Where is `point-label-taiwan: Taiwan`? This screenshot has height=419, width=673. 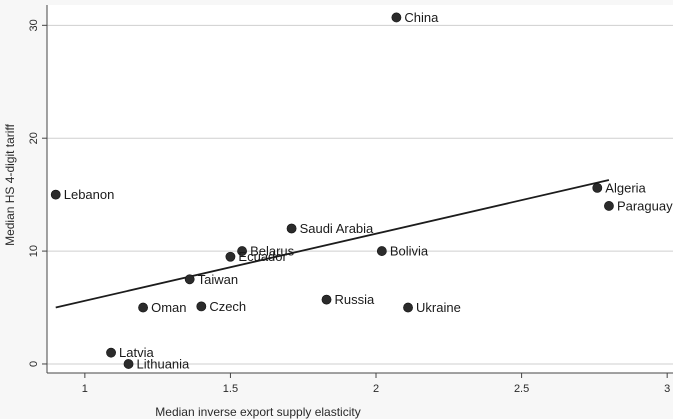 point-label-taiwan: Taiwan is located at coordinates (218, 279).